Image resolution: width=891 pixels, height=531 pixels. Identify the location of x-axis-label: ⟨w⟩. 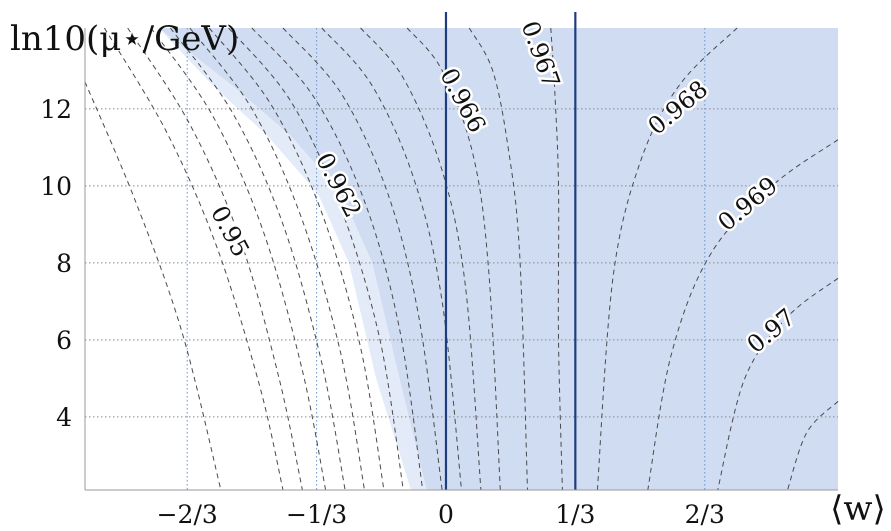
(858, 509).